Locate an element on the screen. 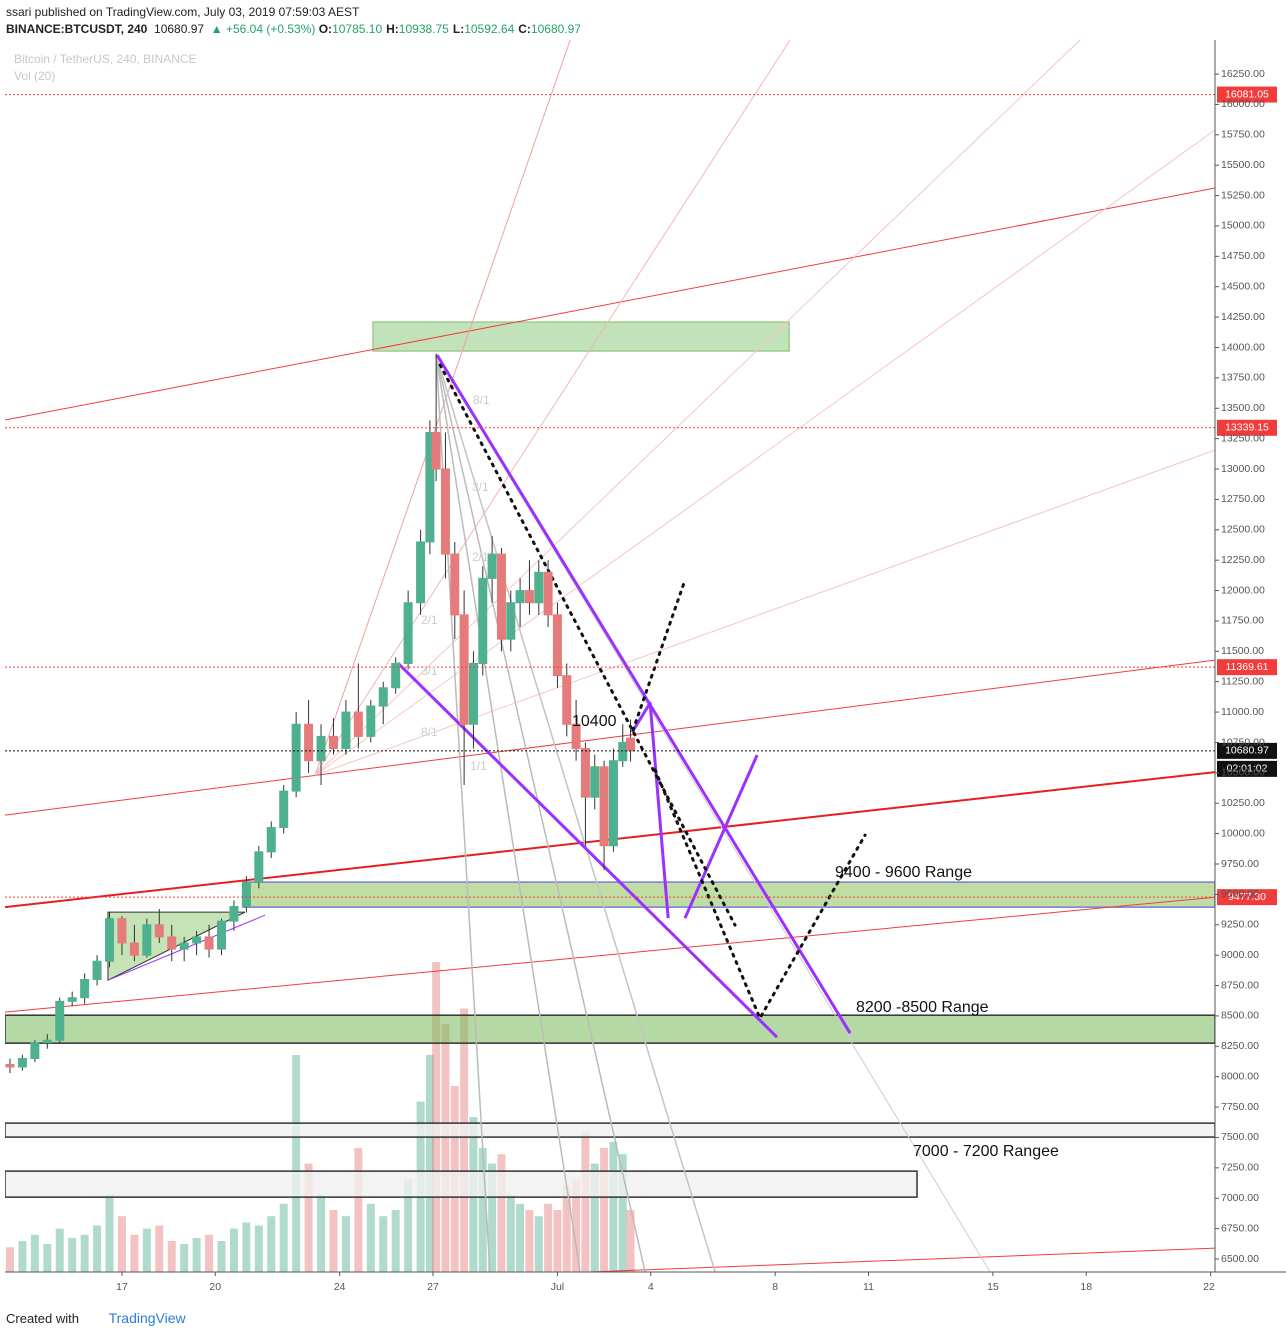 Image resolution: width=1286 pixels, height=1336 pixels. annotation: 7000 - 7200 Rangee is located at coordinates (986, 1151).